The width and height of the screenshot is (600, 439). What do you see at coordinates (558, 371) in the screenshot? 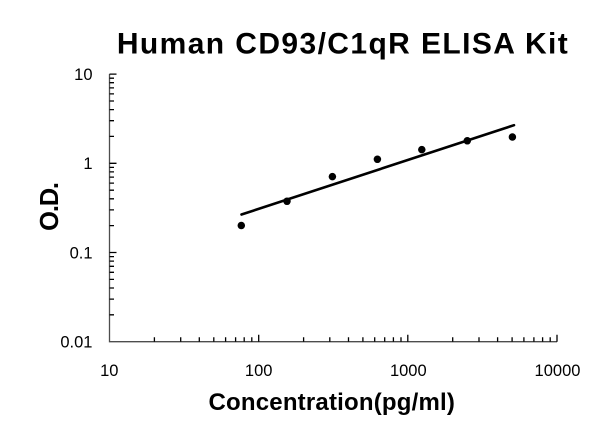
I see `svg-text: 10000` at bounding box center [558, 371].